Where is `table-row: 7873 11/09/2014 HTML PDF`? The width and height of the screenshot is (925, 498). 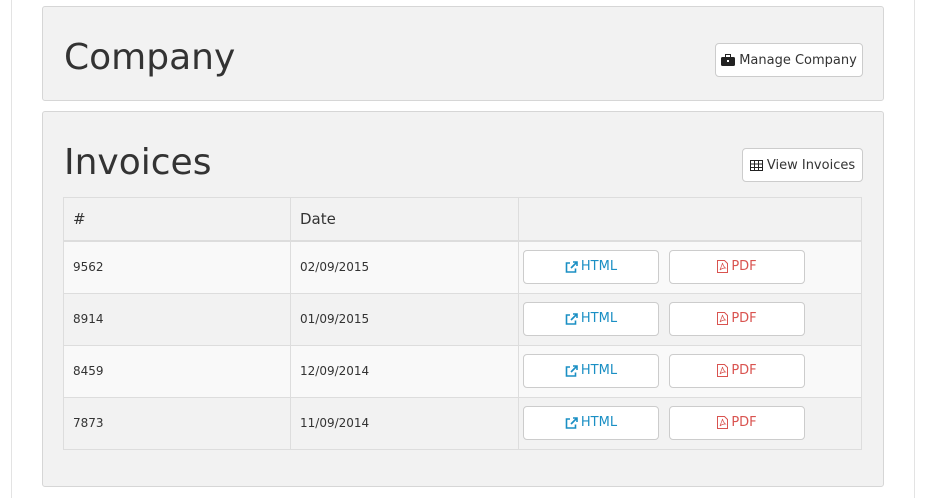
table-row: 7873 11/09/2014 HTML PDF is located at coordinates (462, 423).